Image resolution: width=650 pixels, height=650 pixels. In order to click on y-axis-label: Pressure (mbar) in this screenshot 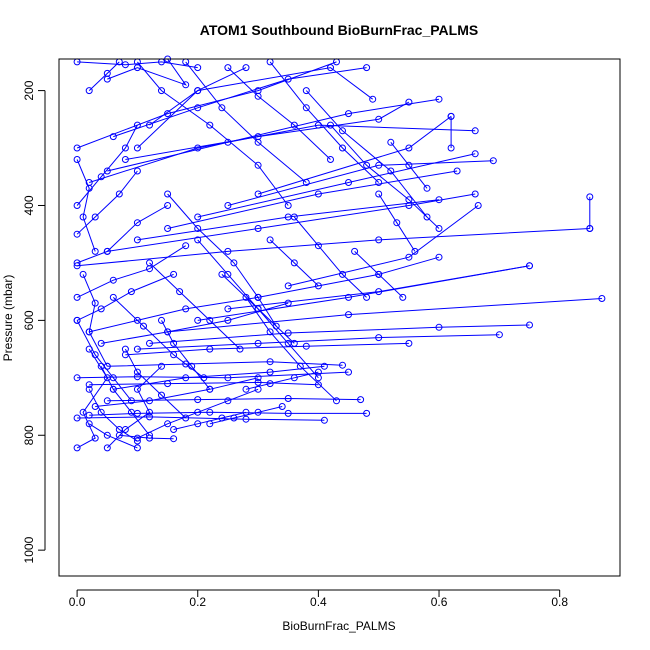, I will do `click(8, 318)`.